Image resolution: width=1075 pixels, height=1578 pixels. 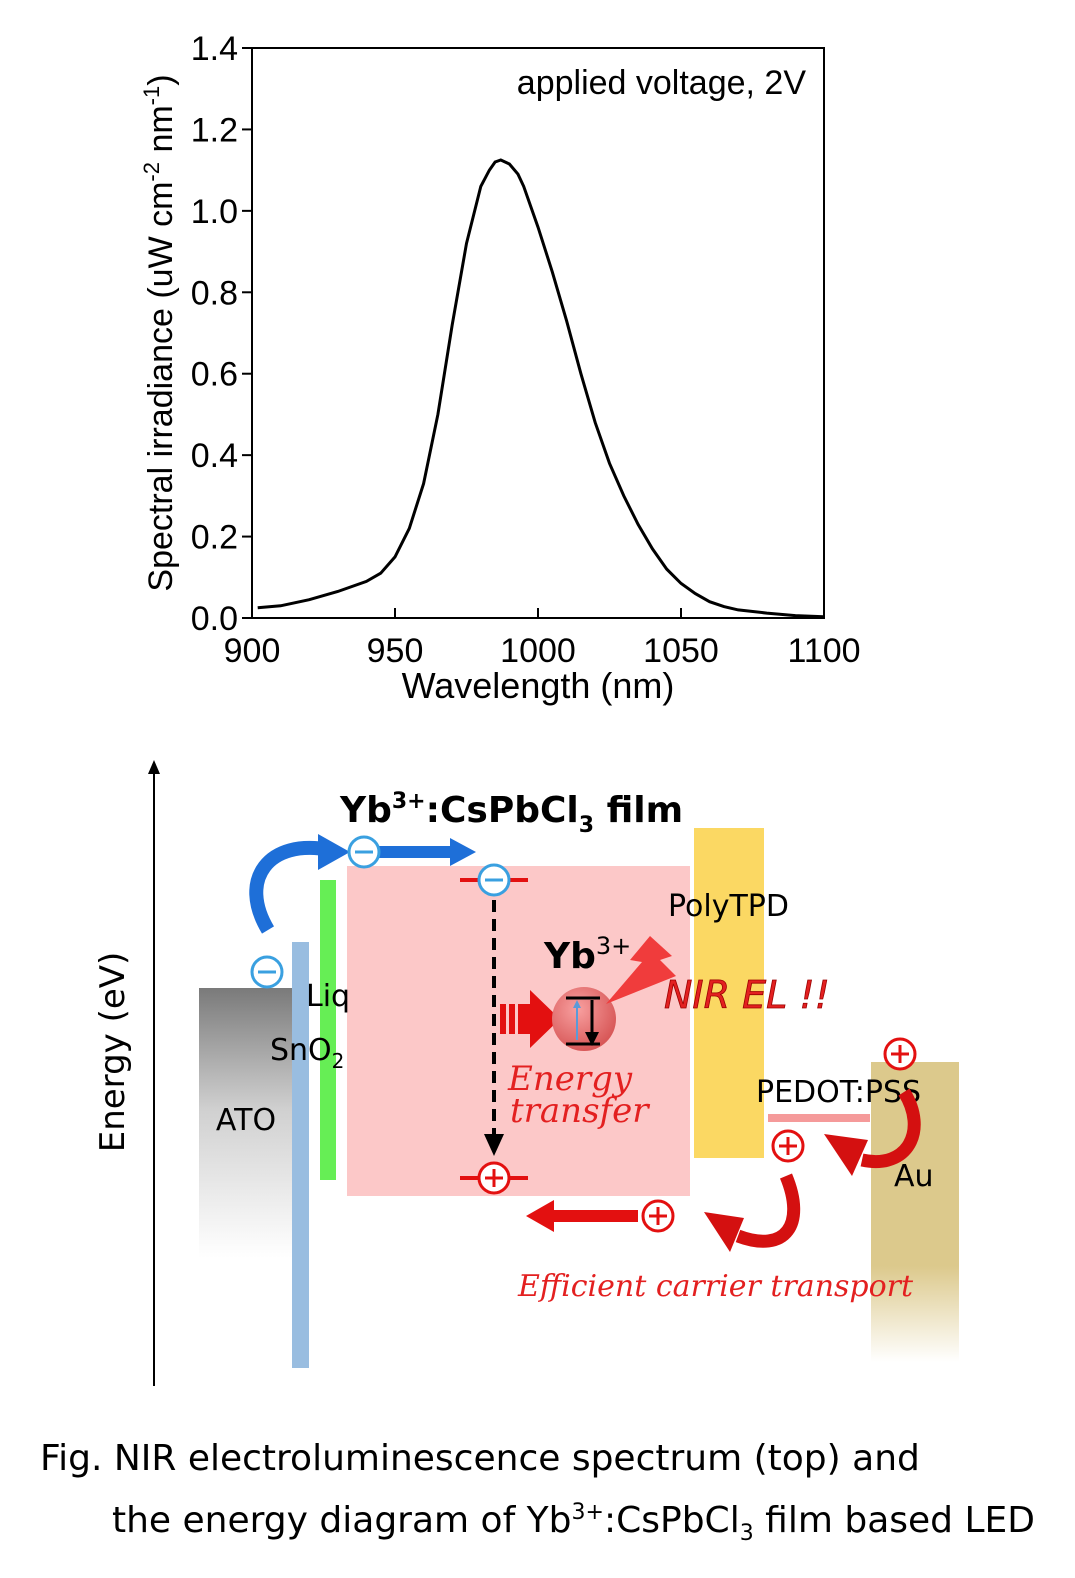 I want to click on nir-el-label: NIR EL !!, so click(x=747, y=995).